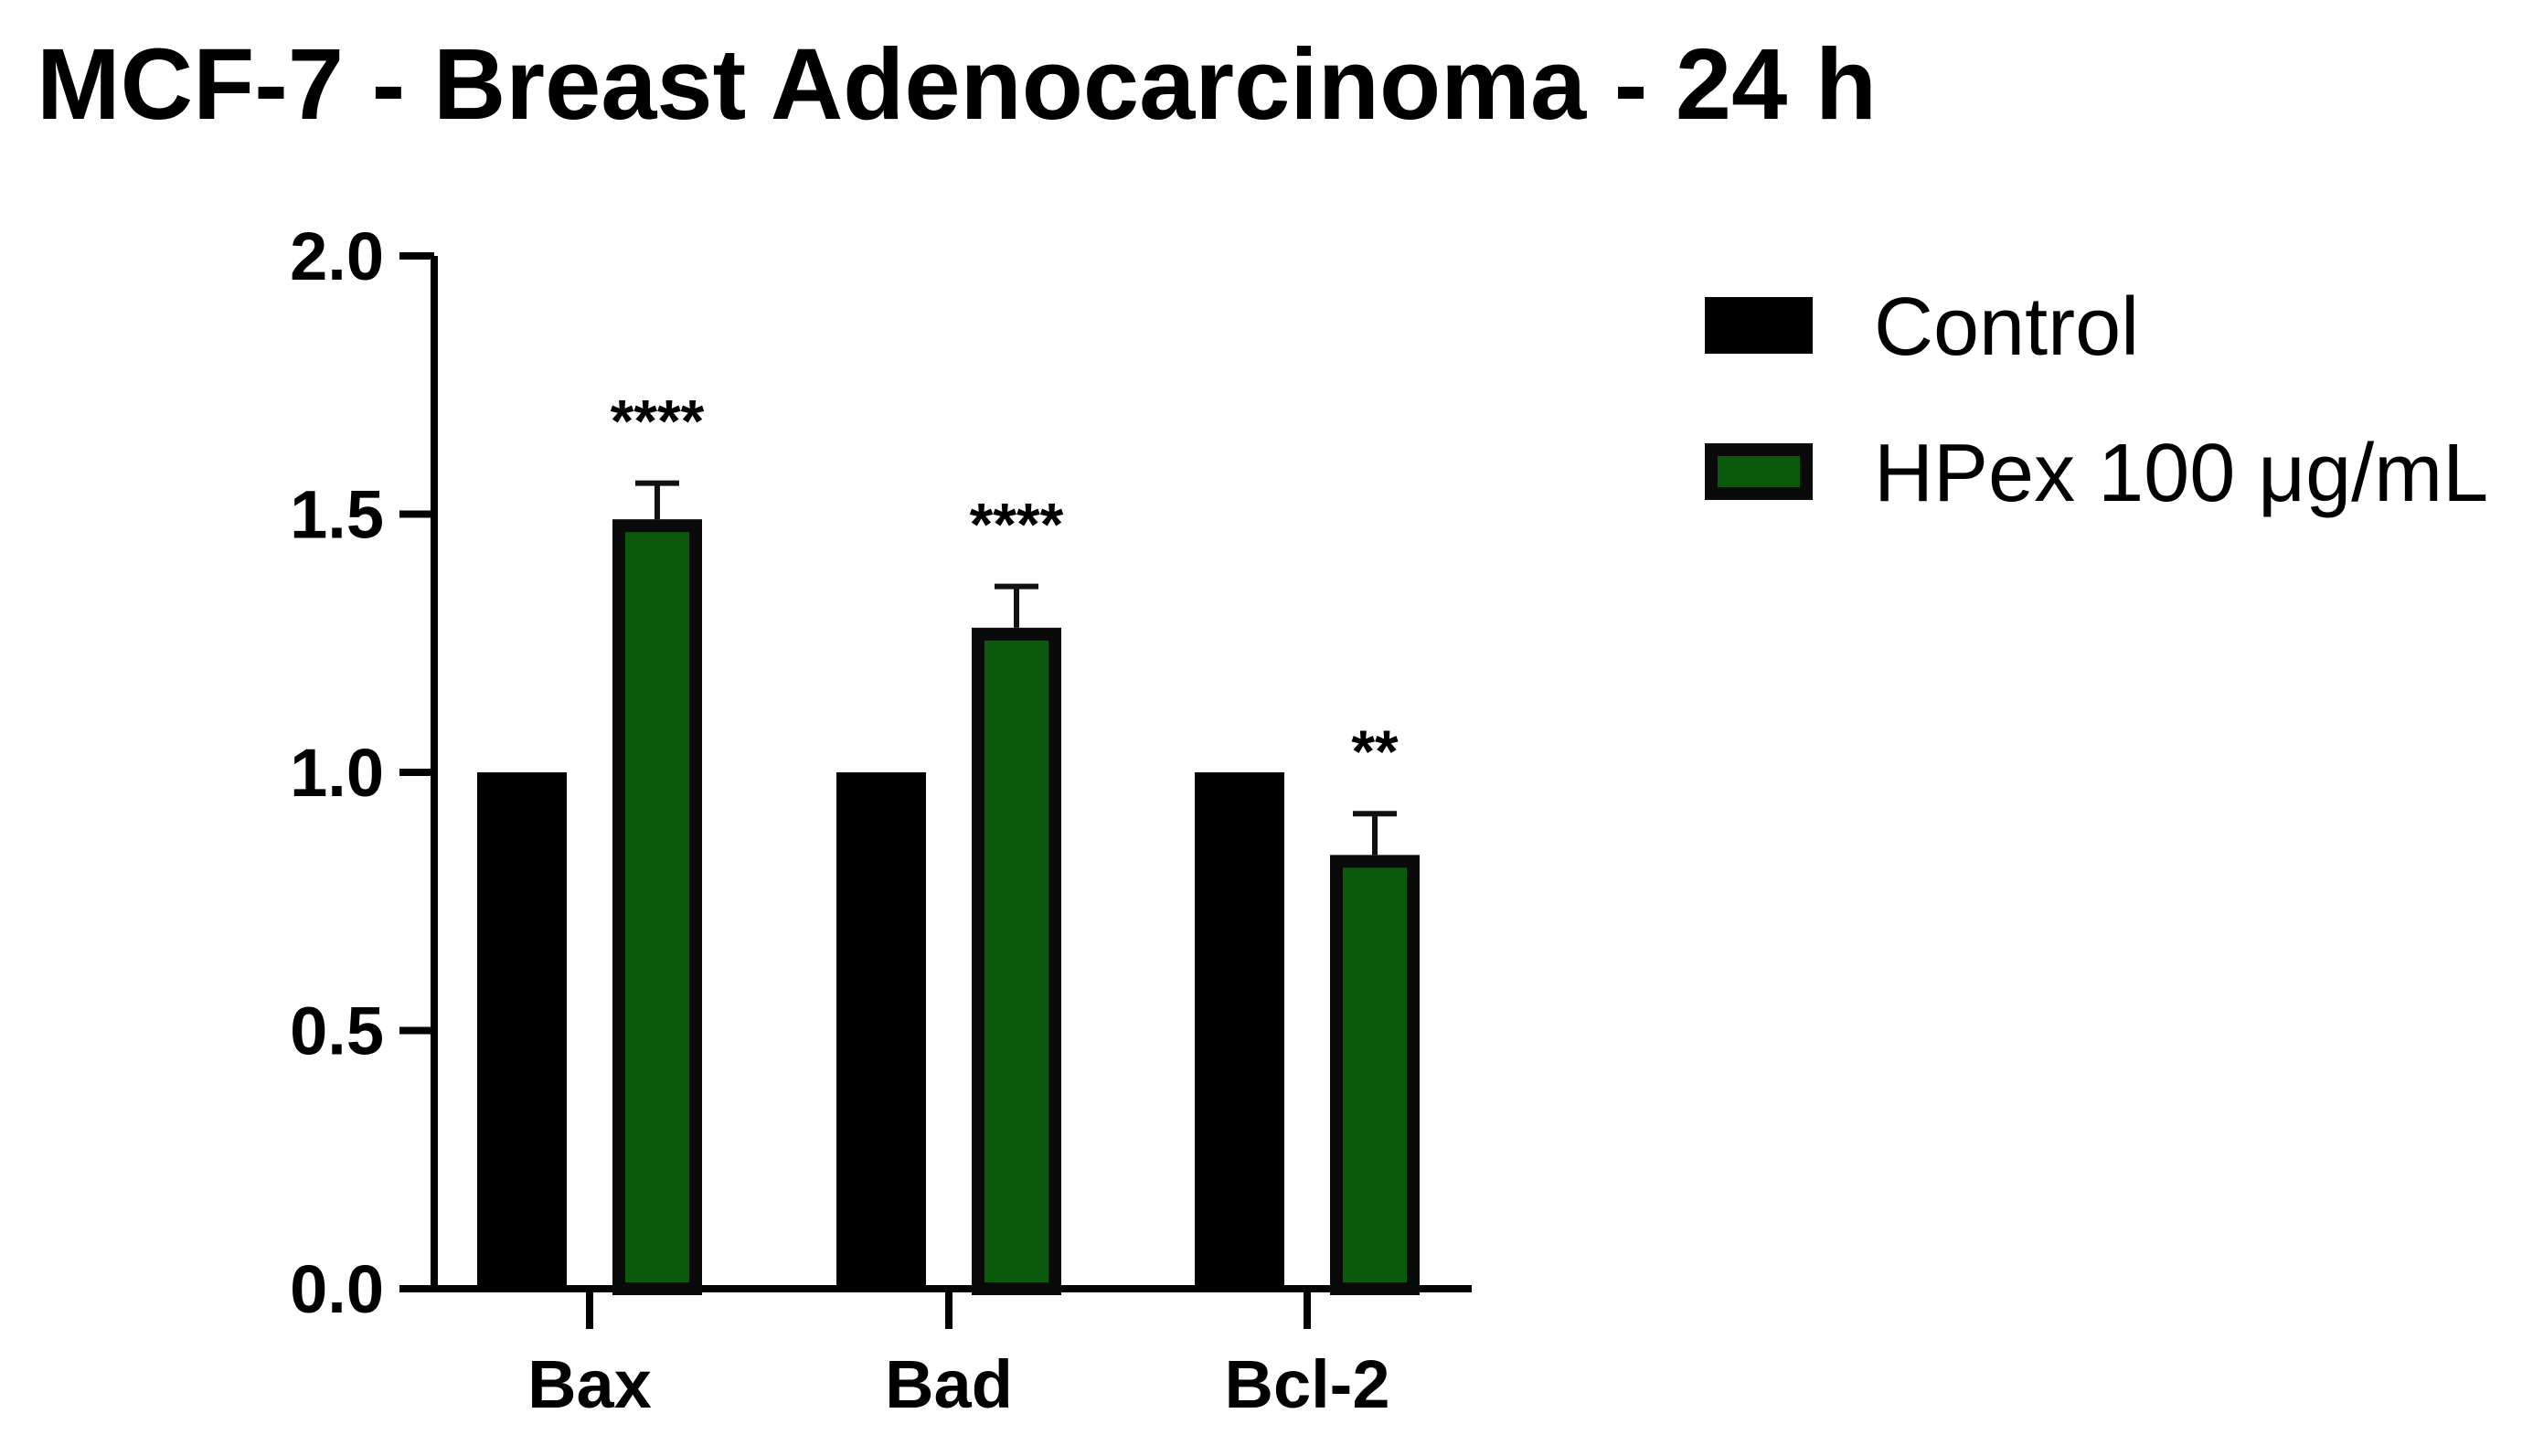 This screenshot has height=1456, width=2533. I want to click on y-tick-label: 2.0, so click(337, 256).